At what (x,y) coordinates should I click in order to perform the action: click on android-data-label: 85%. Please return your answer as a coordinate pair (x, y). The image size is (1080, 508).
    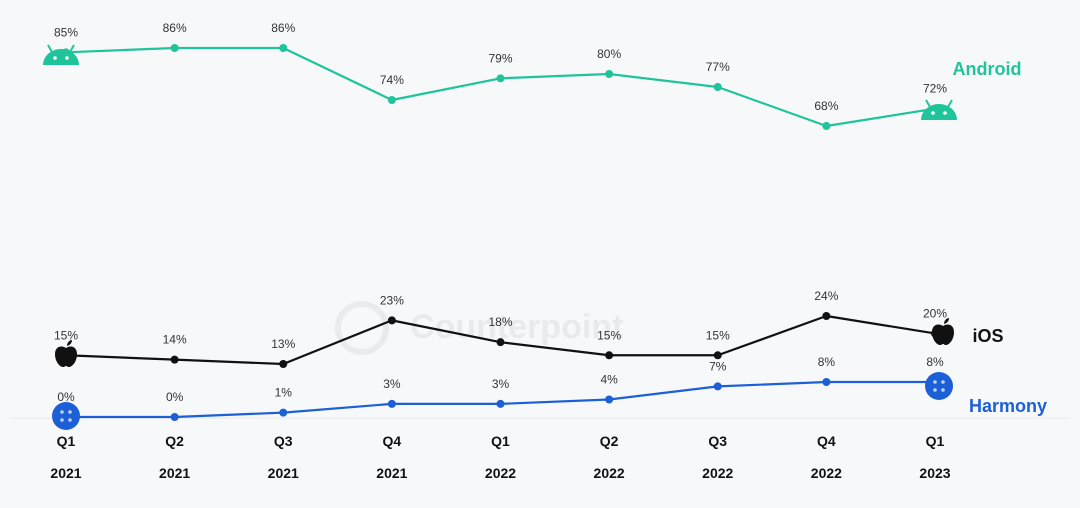
    Looking at the image, I should click on (66, 32).